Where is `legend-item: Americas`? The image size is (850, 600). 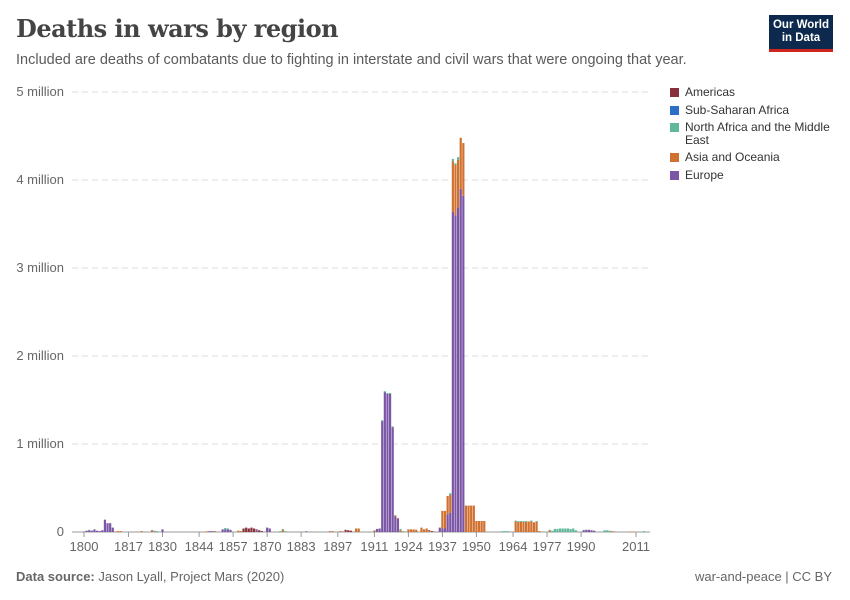
legend-item: Americas is located at coordinates (757, 92).